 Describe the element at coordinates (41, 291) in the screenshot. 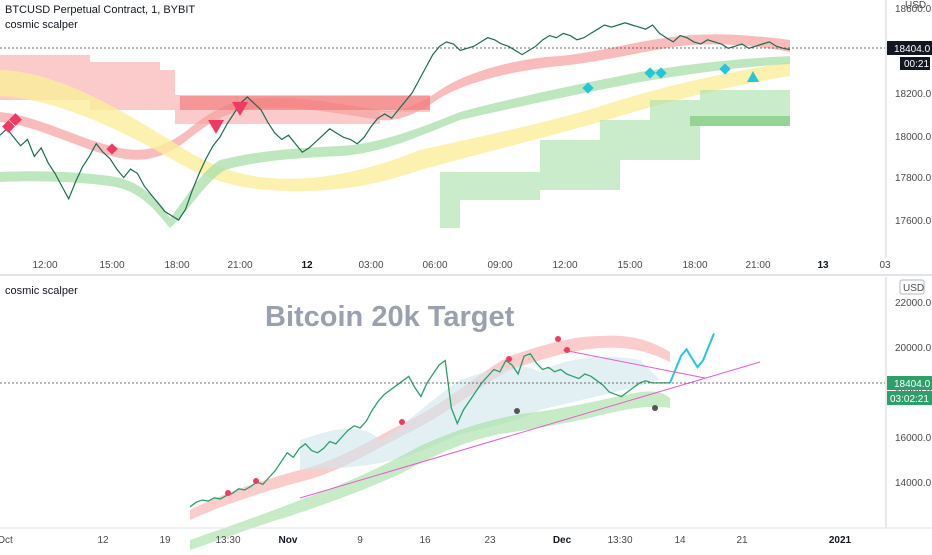

I see `bottom-indicator-label: cosmic scalper` at that location.